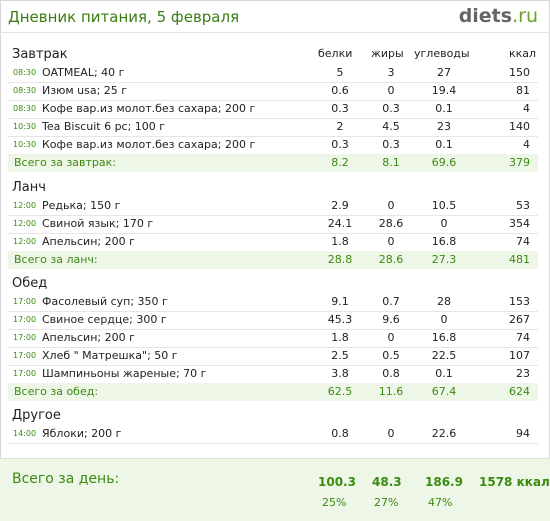  I want to click on day-total-label: Всего за день:, so click(66, 479).